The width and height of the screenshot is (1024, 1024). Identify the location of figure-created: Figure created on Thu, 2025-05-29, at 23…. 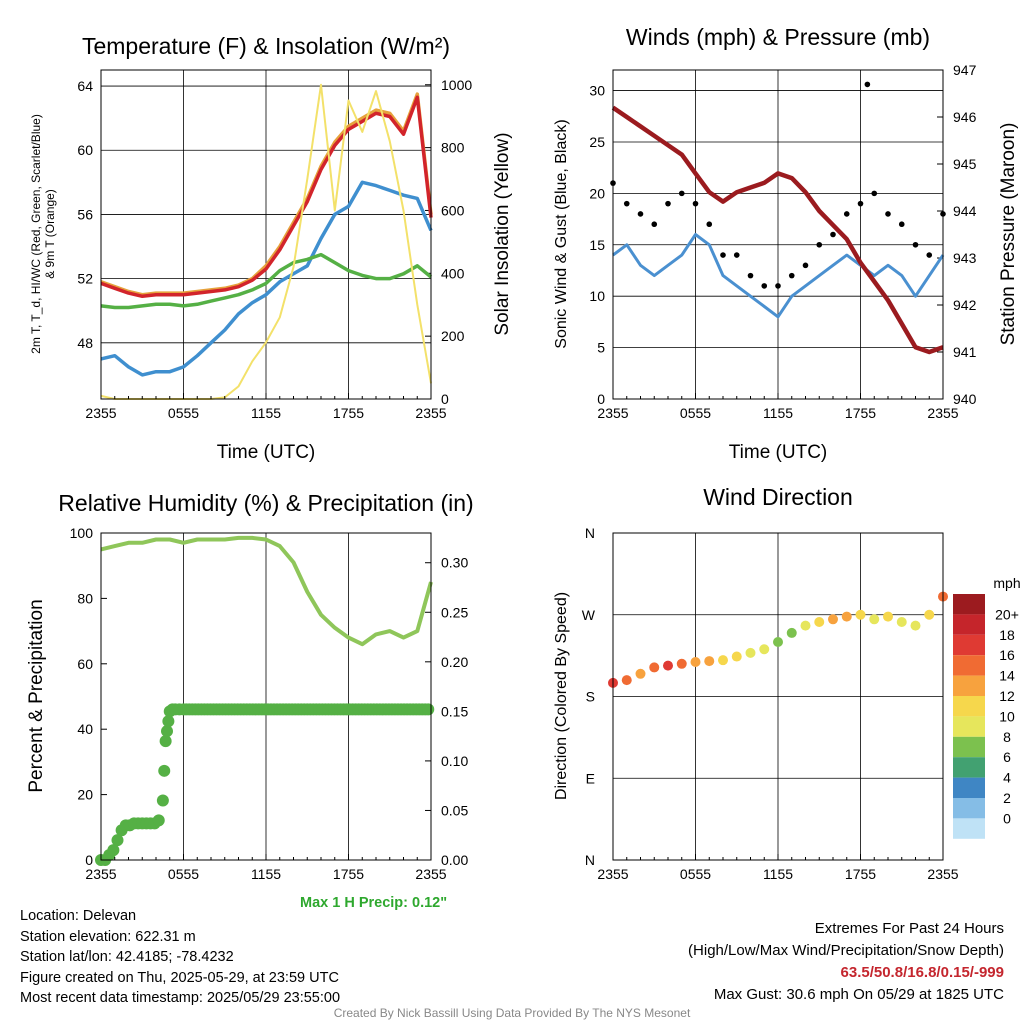
(179, 977).